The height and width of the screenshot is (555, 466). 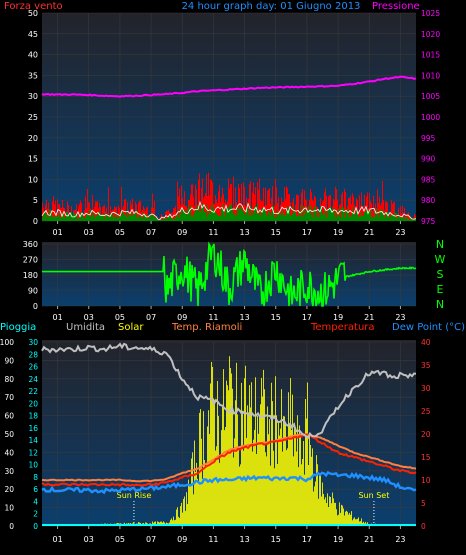 What do you see at coordinates (33, 55) in the screenshot?
I see `wind-tick-label: 40` at bounding box center [33, 55].